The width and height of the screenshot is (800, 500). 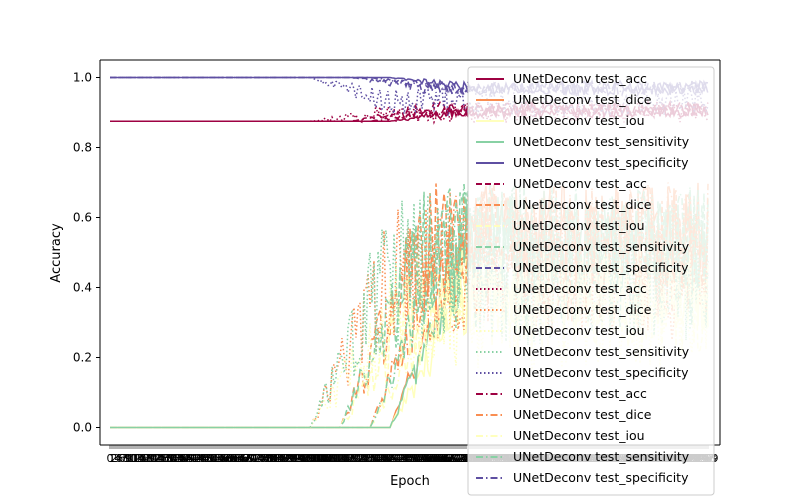 What do you see at coordinates (82, 148) in the screenshot?
I see `y-tick-label: 0.8` at bounding box center [82, 148].